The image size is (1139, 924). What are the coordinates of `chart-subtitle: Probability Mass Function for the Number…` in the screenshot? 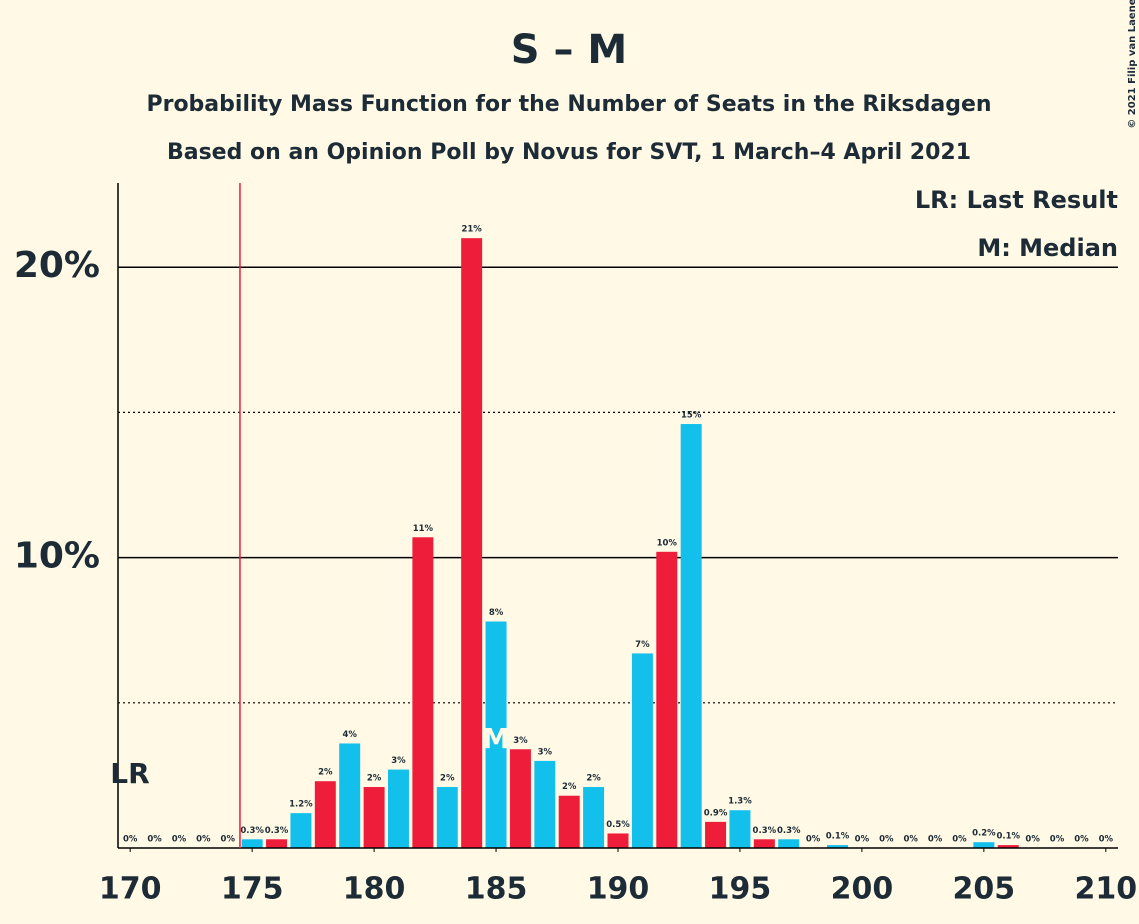 It's located at (568, 104).